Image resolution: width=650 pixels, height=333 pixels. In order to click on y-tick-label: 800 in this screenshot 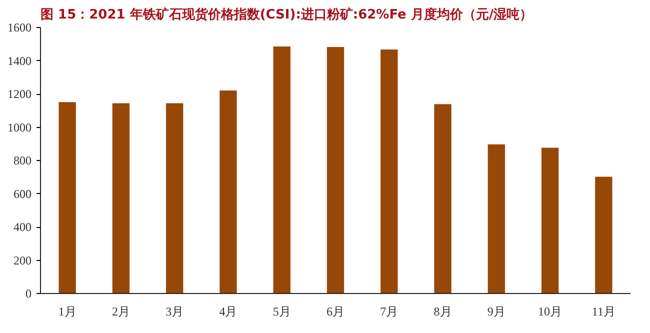, I will do `click(23, 161)`.